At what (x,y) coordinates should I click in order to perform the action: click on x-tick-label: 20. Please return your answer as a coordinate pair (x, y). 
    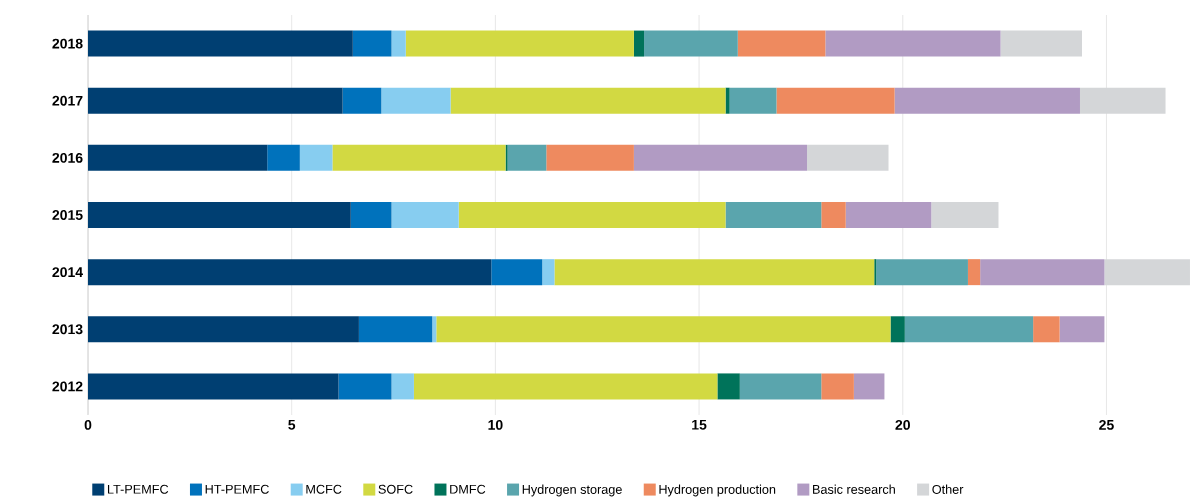
    Looking at the image, I should click on (902, 424).